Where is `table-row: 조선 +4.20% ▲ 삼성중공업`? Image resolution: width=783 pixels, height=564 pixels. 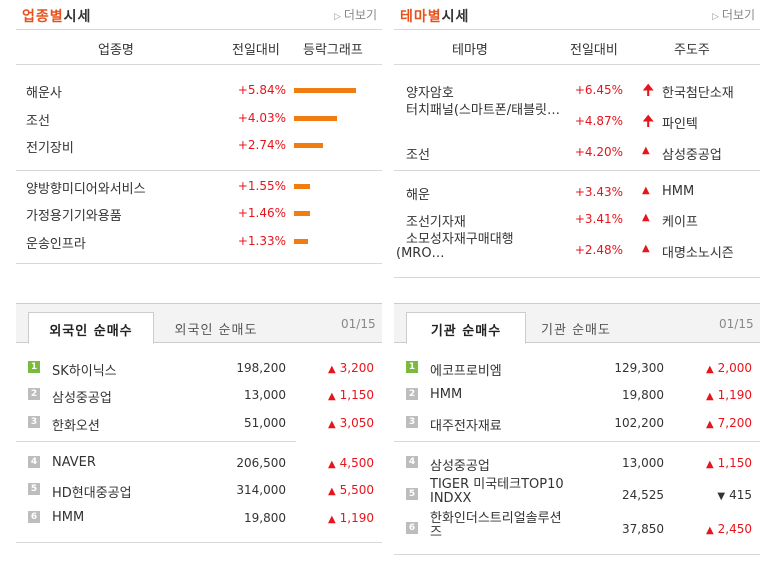 table-row: 조선 +4.20% ▲ 삼성중공업 is located at coordinates (577, 152).